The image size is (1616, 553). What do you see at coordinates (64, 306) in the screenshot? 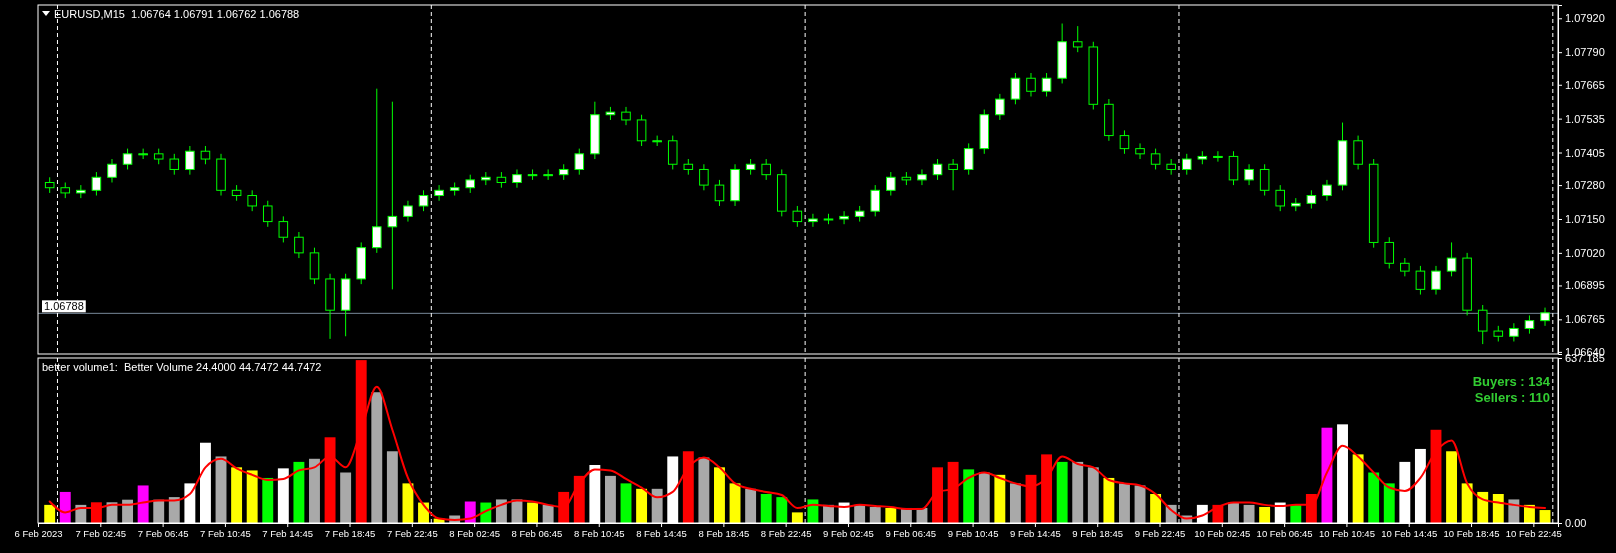
I see `ref-line-label: 1.06788` at bounding box center [64, 306].